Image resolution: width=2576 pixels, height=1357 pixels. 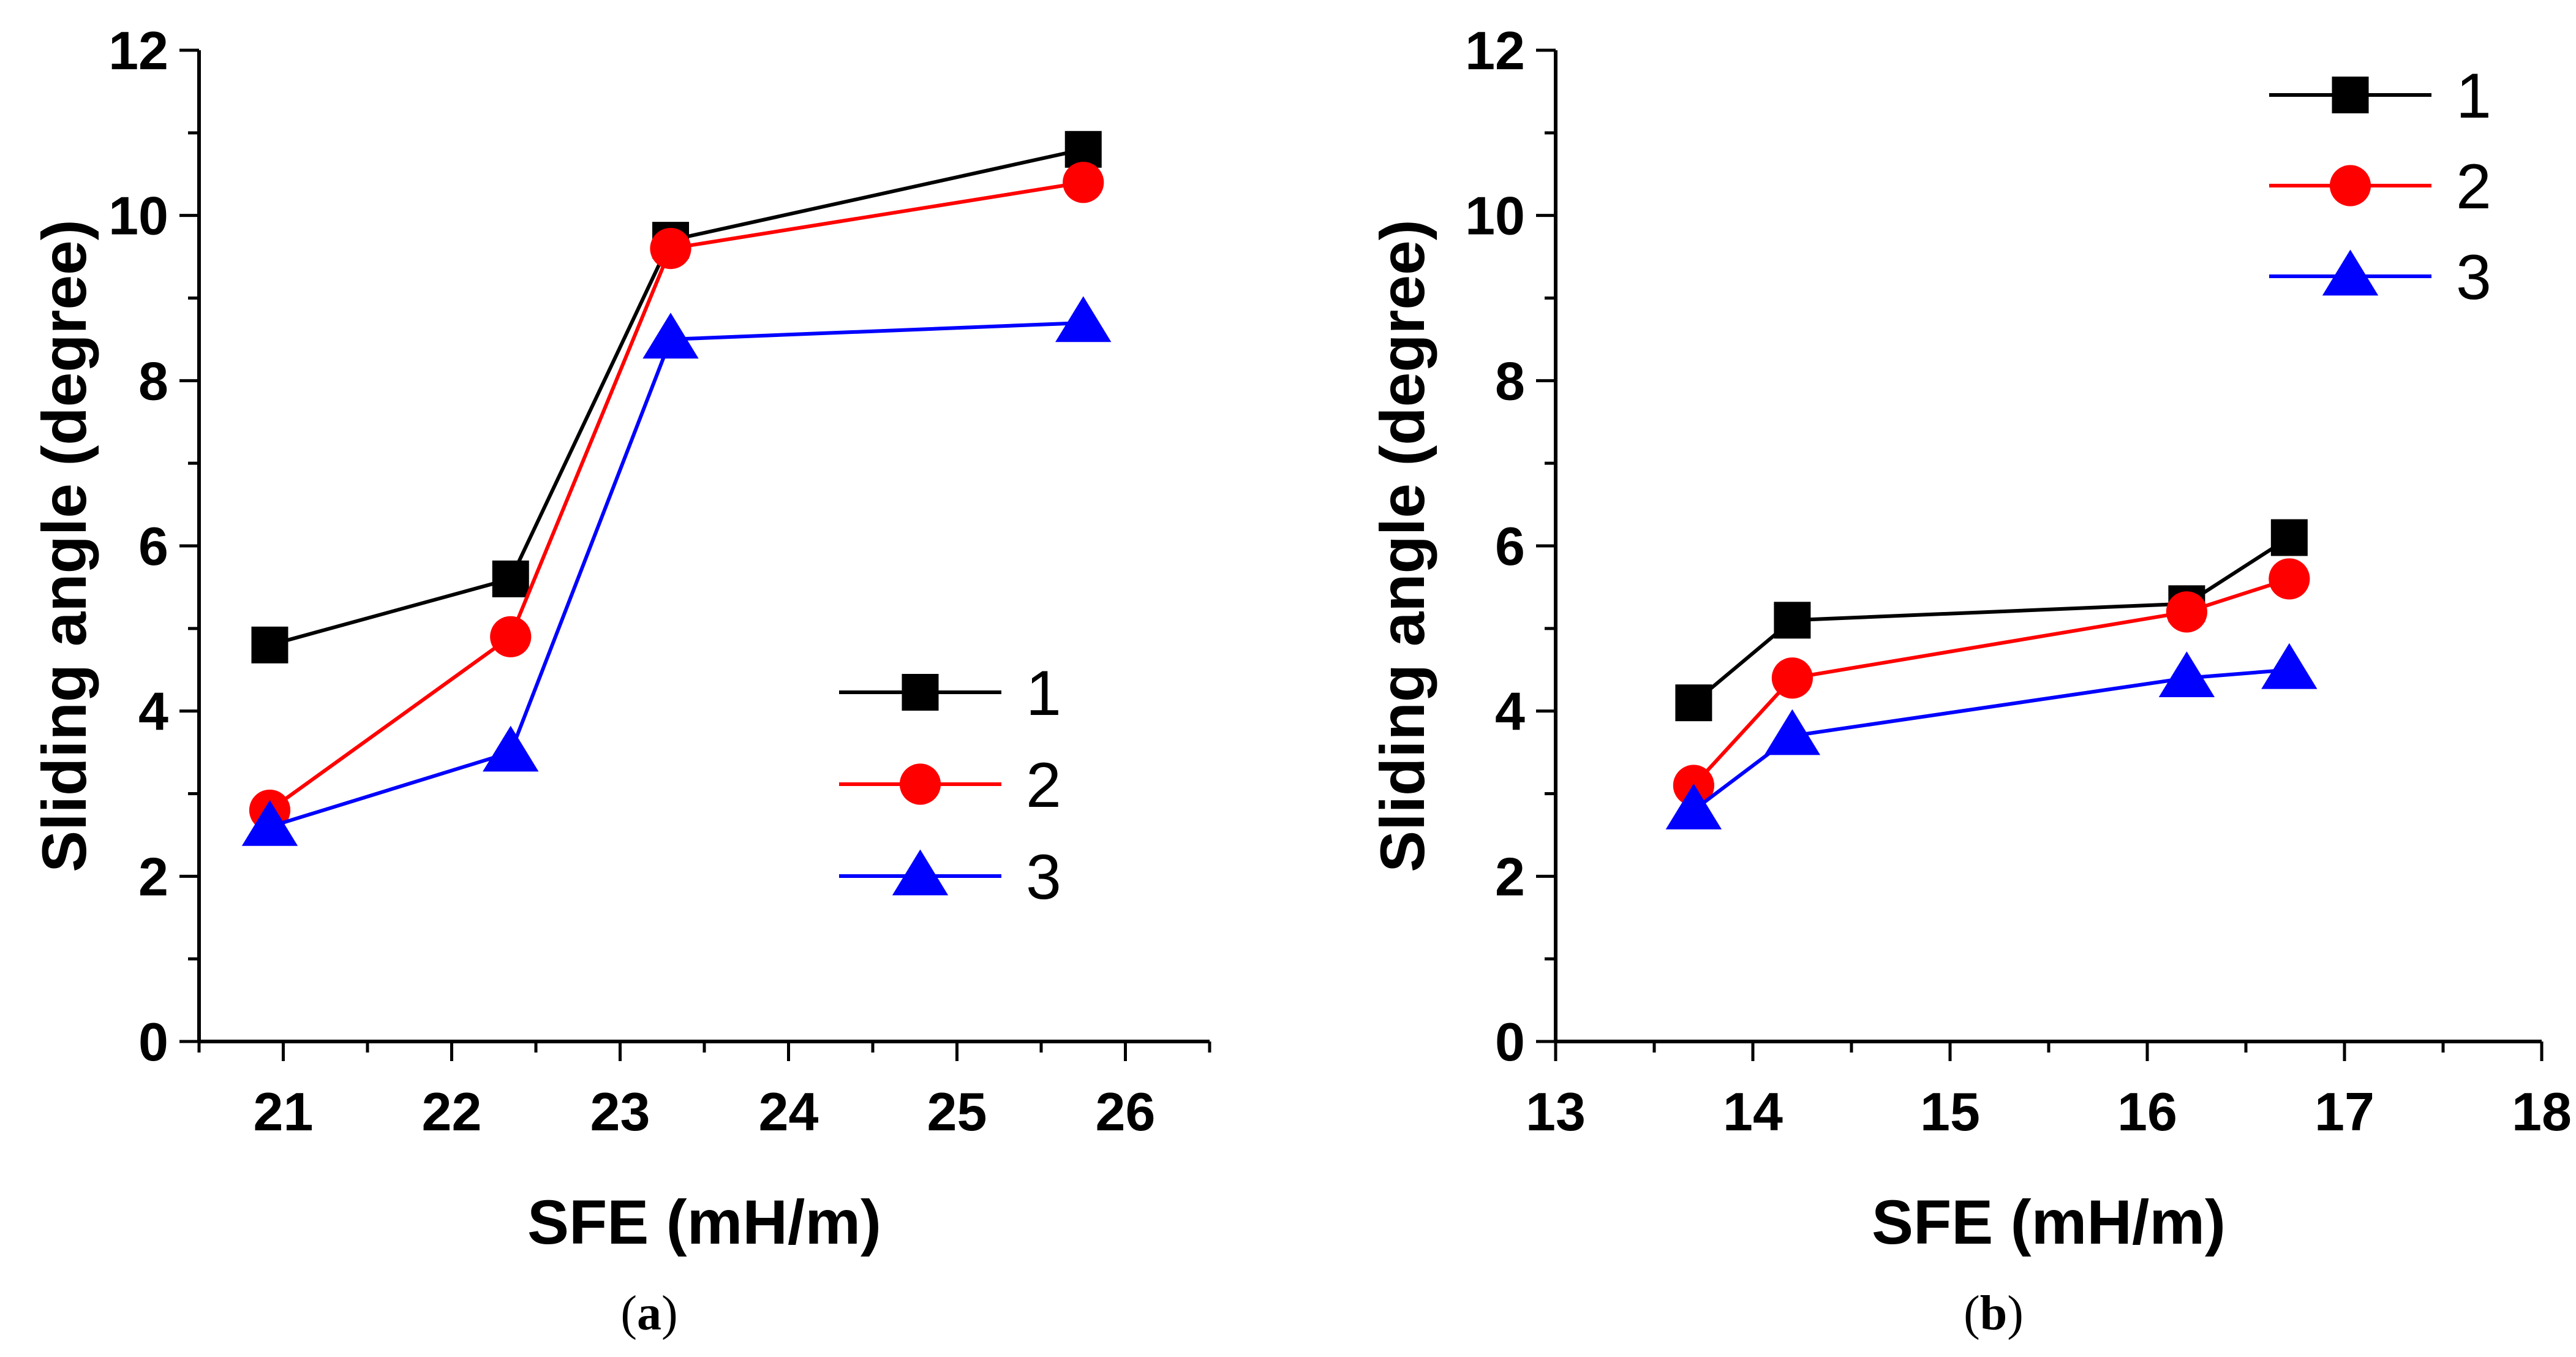 What do you see at coordinates (64, 545) in the screenshot?
I see `panel-a-y-axis-label: Sliding angle (degree)` at bounding box center [64, 545].